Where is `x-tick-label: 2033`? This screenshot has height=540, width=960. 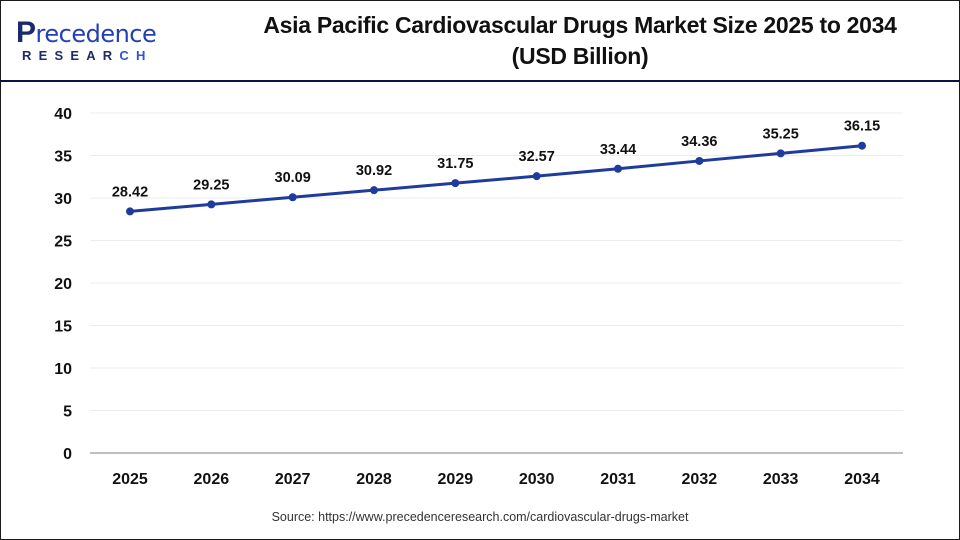
x-tick-label: 2033 is located at coordinates (781, 479).